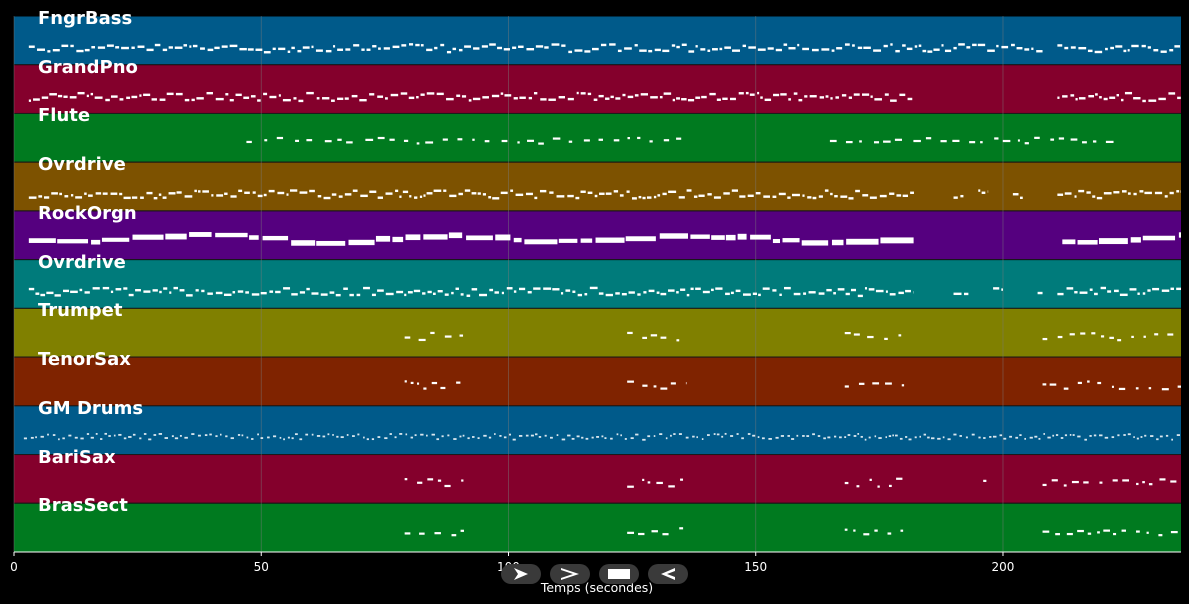 This screenshot has height=604, width=1189. I want to click on stop-button, so click(619, 574).